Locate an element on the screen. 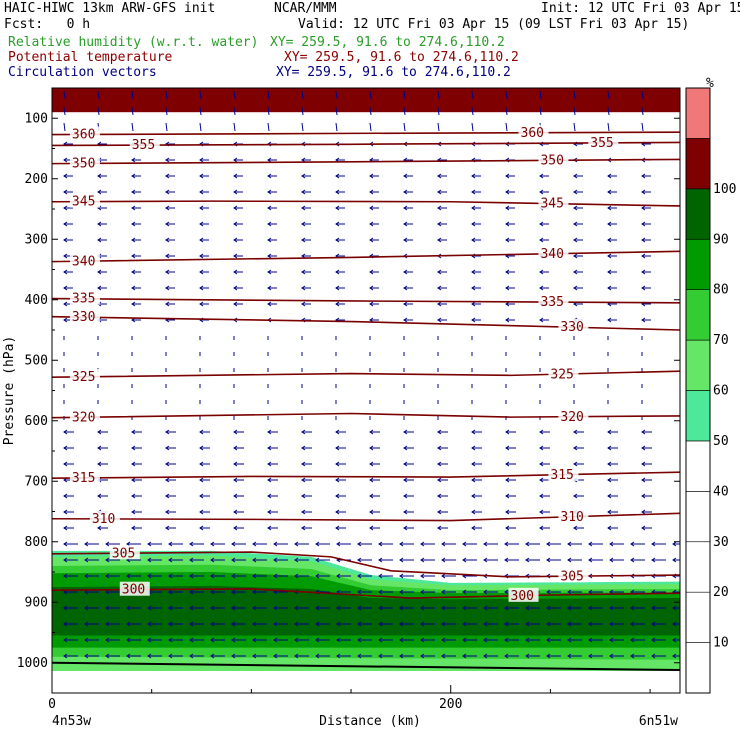  left-endpoint-label: 4n53w is located at coordinates (71, 721).